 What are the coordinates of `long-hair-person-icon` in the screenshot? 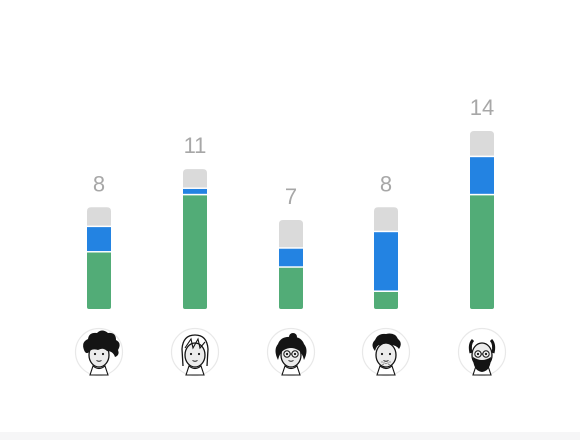 It's located at (195, 352).